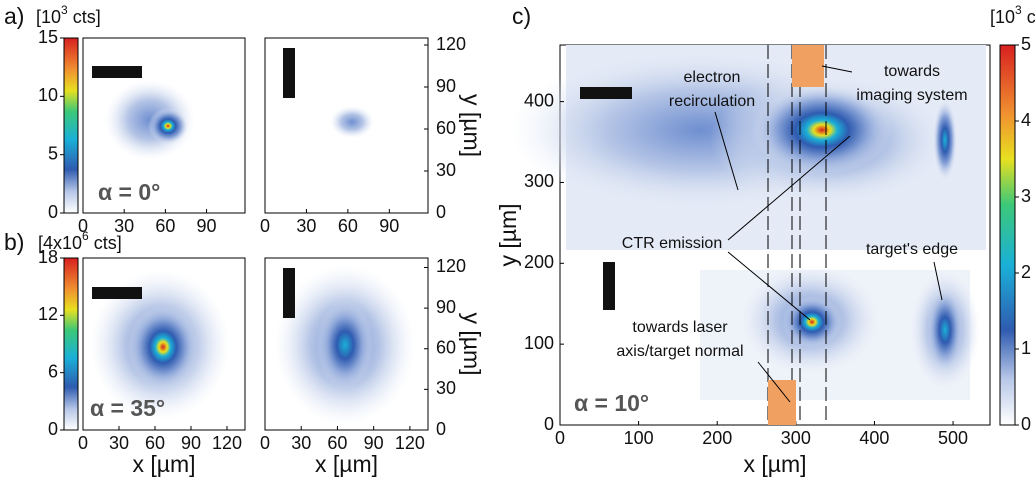  Describe the element at coordinates (539, 262) in the screenshot. I see `y-tick-label: 200` at that location.